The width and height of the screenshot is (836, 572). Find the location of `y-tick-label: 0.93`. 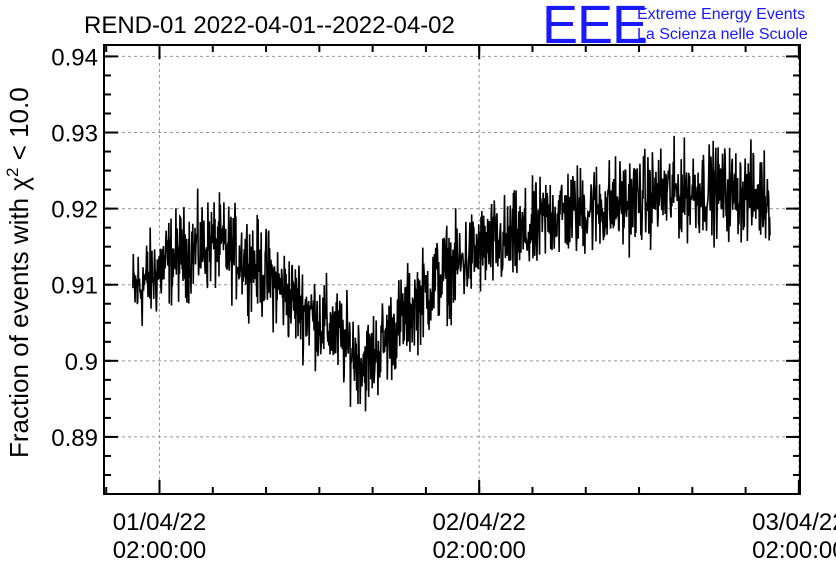

y-tick-label: 0.93 is located at coordinates (74, 134).